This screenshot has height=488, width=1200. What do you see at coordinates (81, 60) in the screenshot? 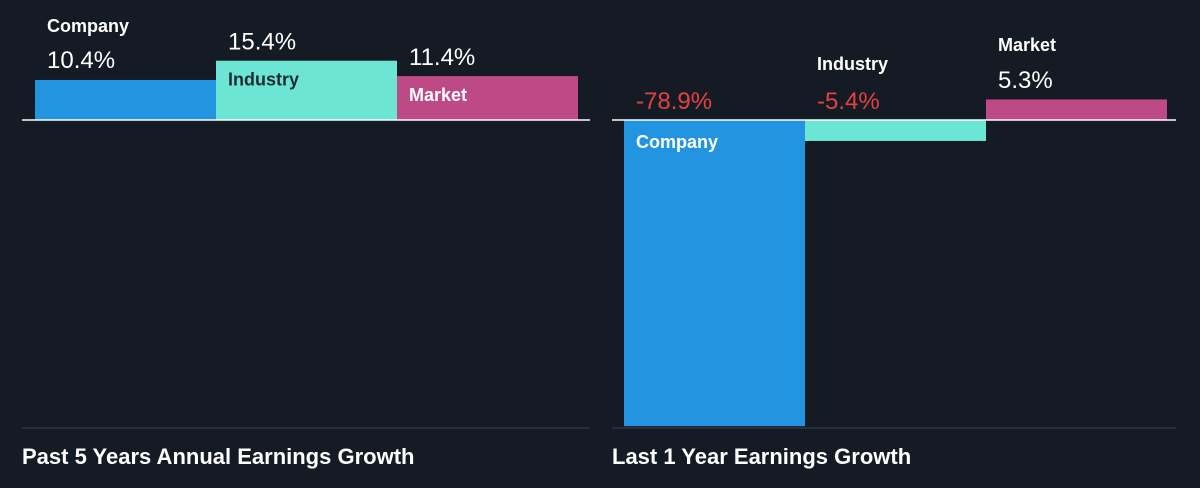
I see `value-label-company: 10.4%` at bounding box center [81, 60].